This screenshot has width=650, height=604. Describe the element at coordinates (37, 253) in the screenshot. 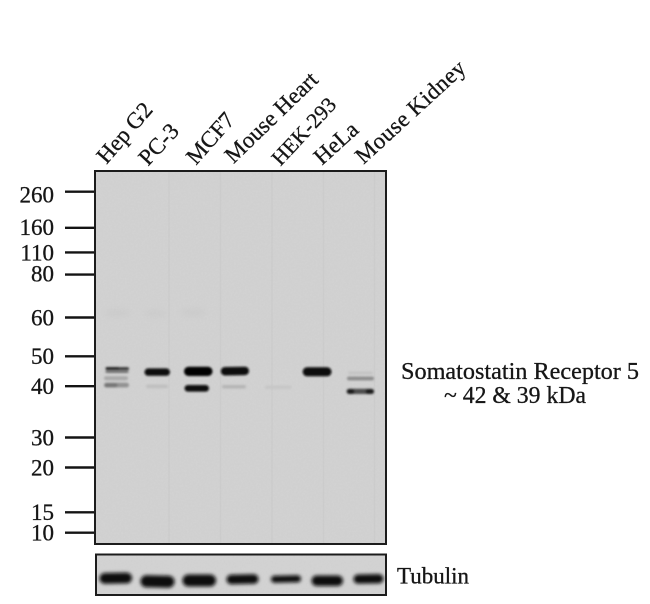

I see `svg-text: 110` at that location.